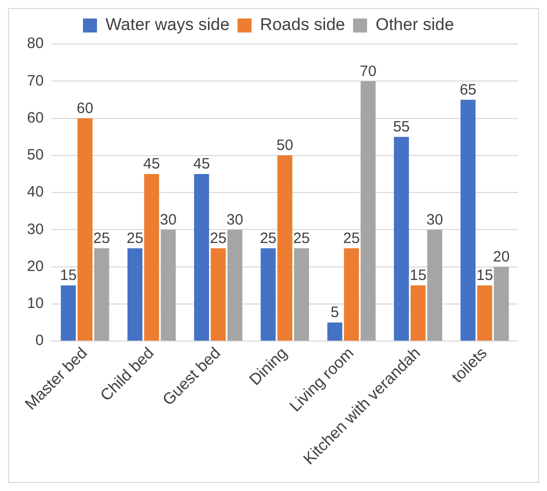 The image size is (547, 491). What do you see at coordinates (35, 229) in the screenshot?
I see `y-tick-label: 30` at bounding box center [35, 229].